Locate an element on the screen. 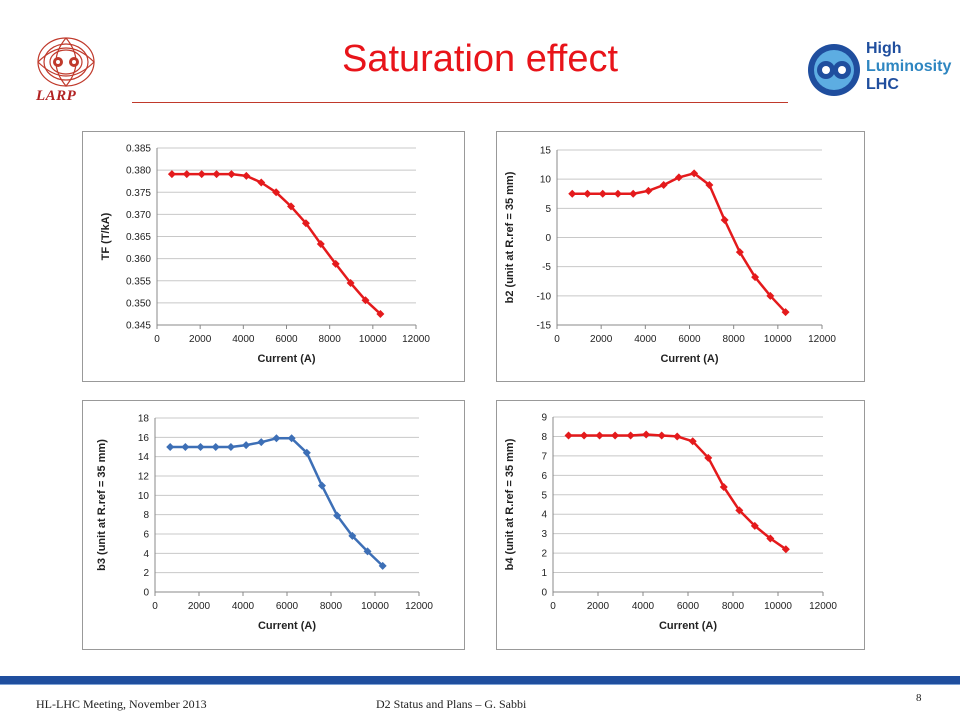 The height and width of the screenshot is (720, 960). x-tick-label: 8000 is located at coordinates (733, 606).